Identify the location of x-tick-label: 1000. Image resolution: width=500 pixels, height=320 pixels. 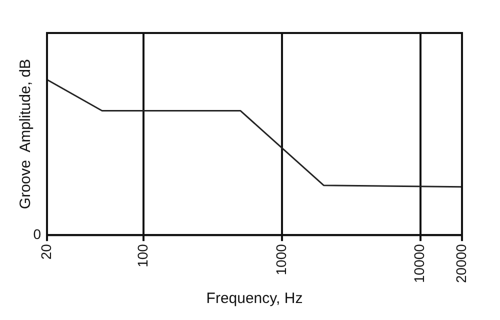
(280, 260).